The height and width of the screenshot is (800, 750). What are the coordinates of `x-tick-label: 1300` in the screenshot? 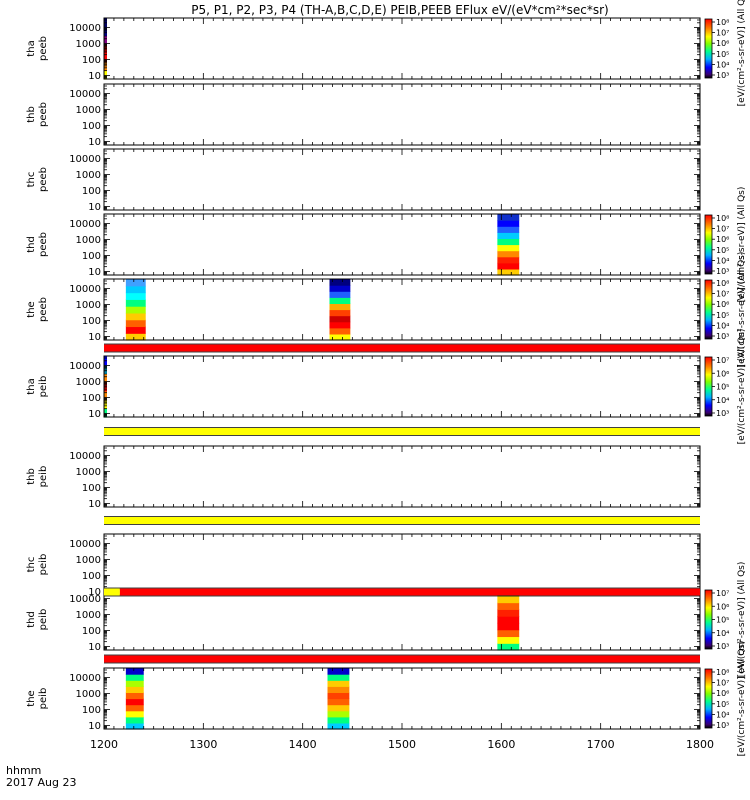 It's located at (203, 744).